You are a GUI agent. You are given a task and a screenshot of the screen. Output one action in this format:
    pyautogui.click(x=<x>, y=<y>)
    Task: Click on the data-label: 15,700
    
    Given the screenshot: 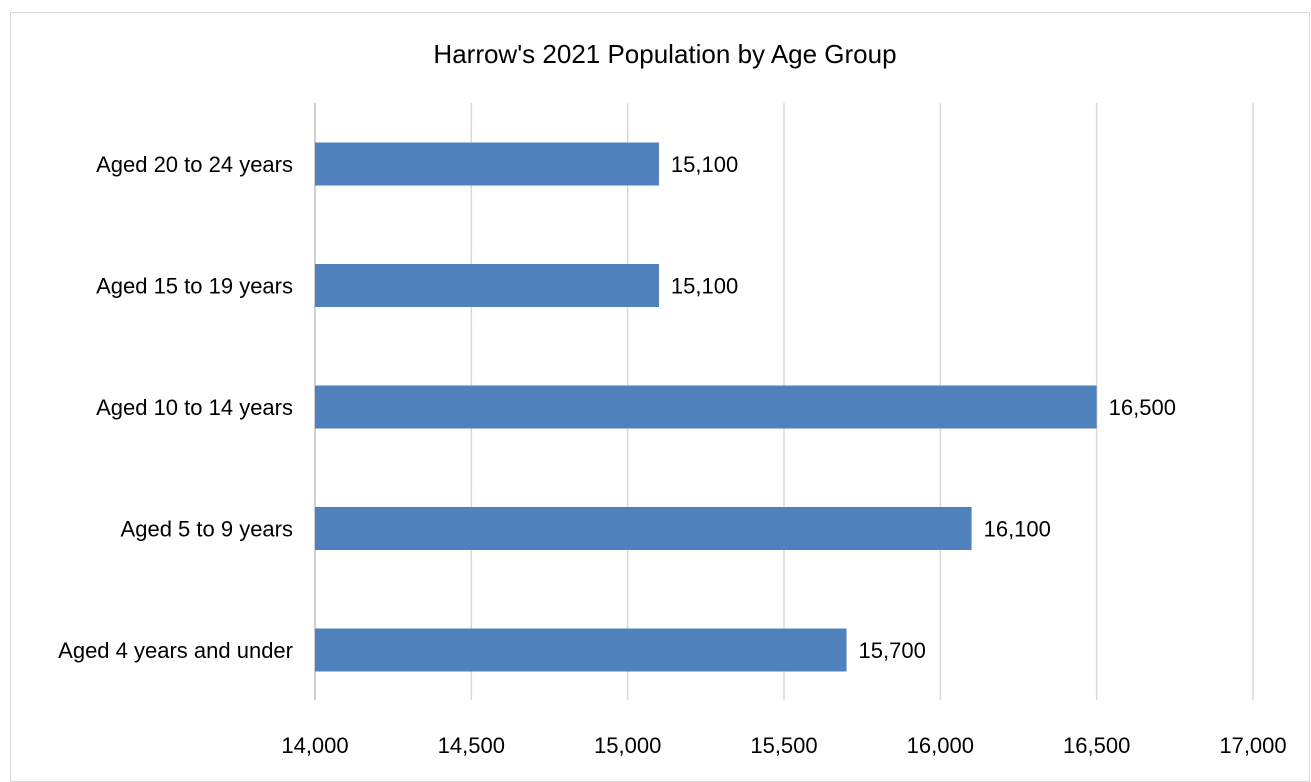 What is the action you would take?
    pyautogui.click(x=892, y=650)
    